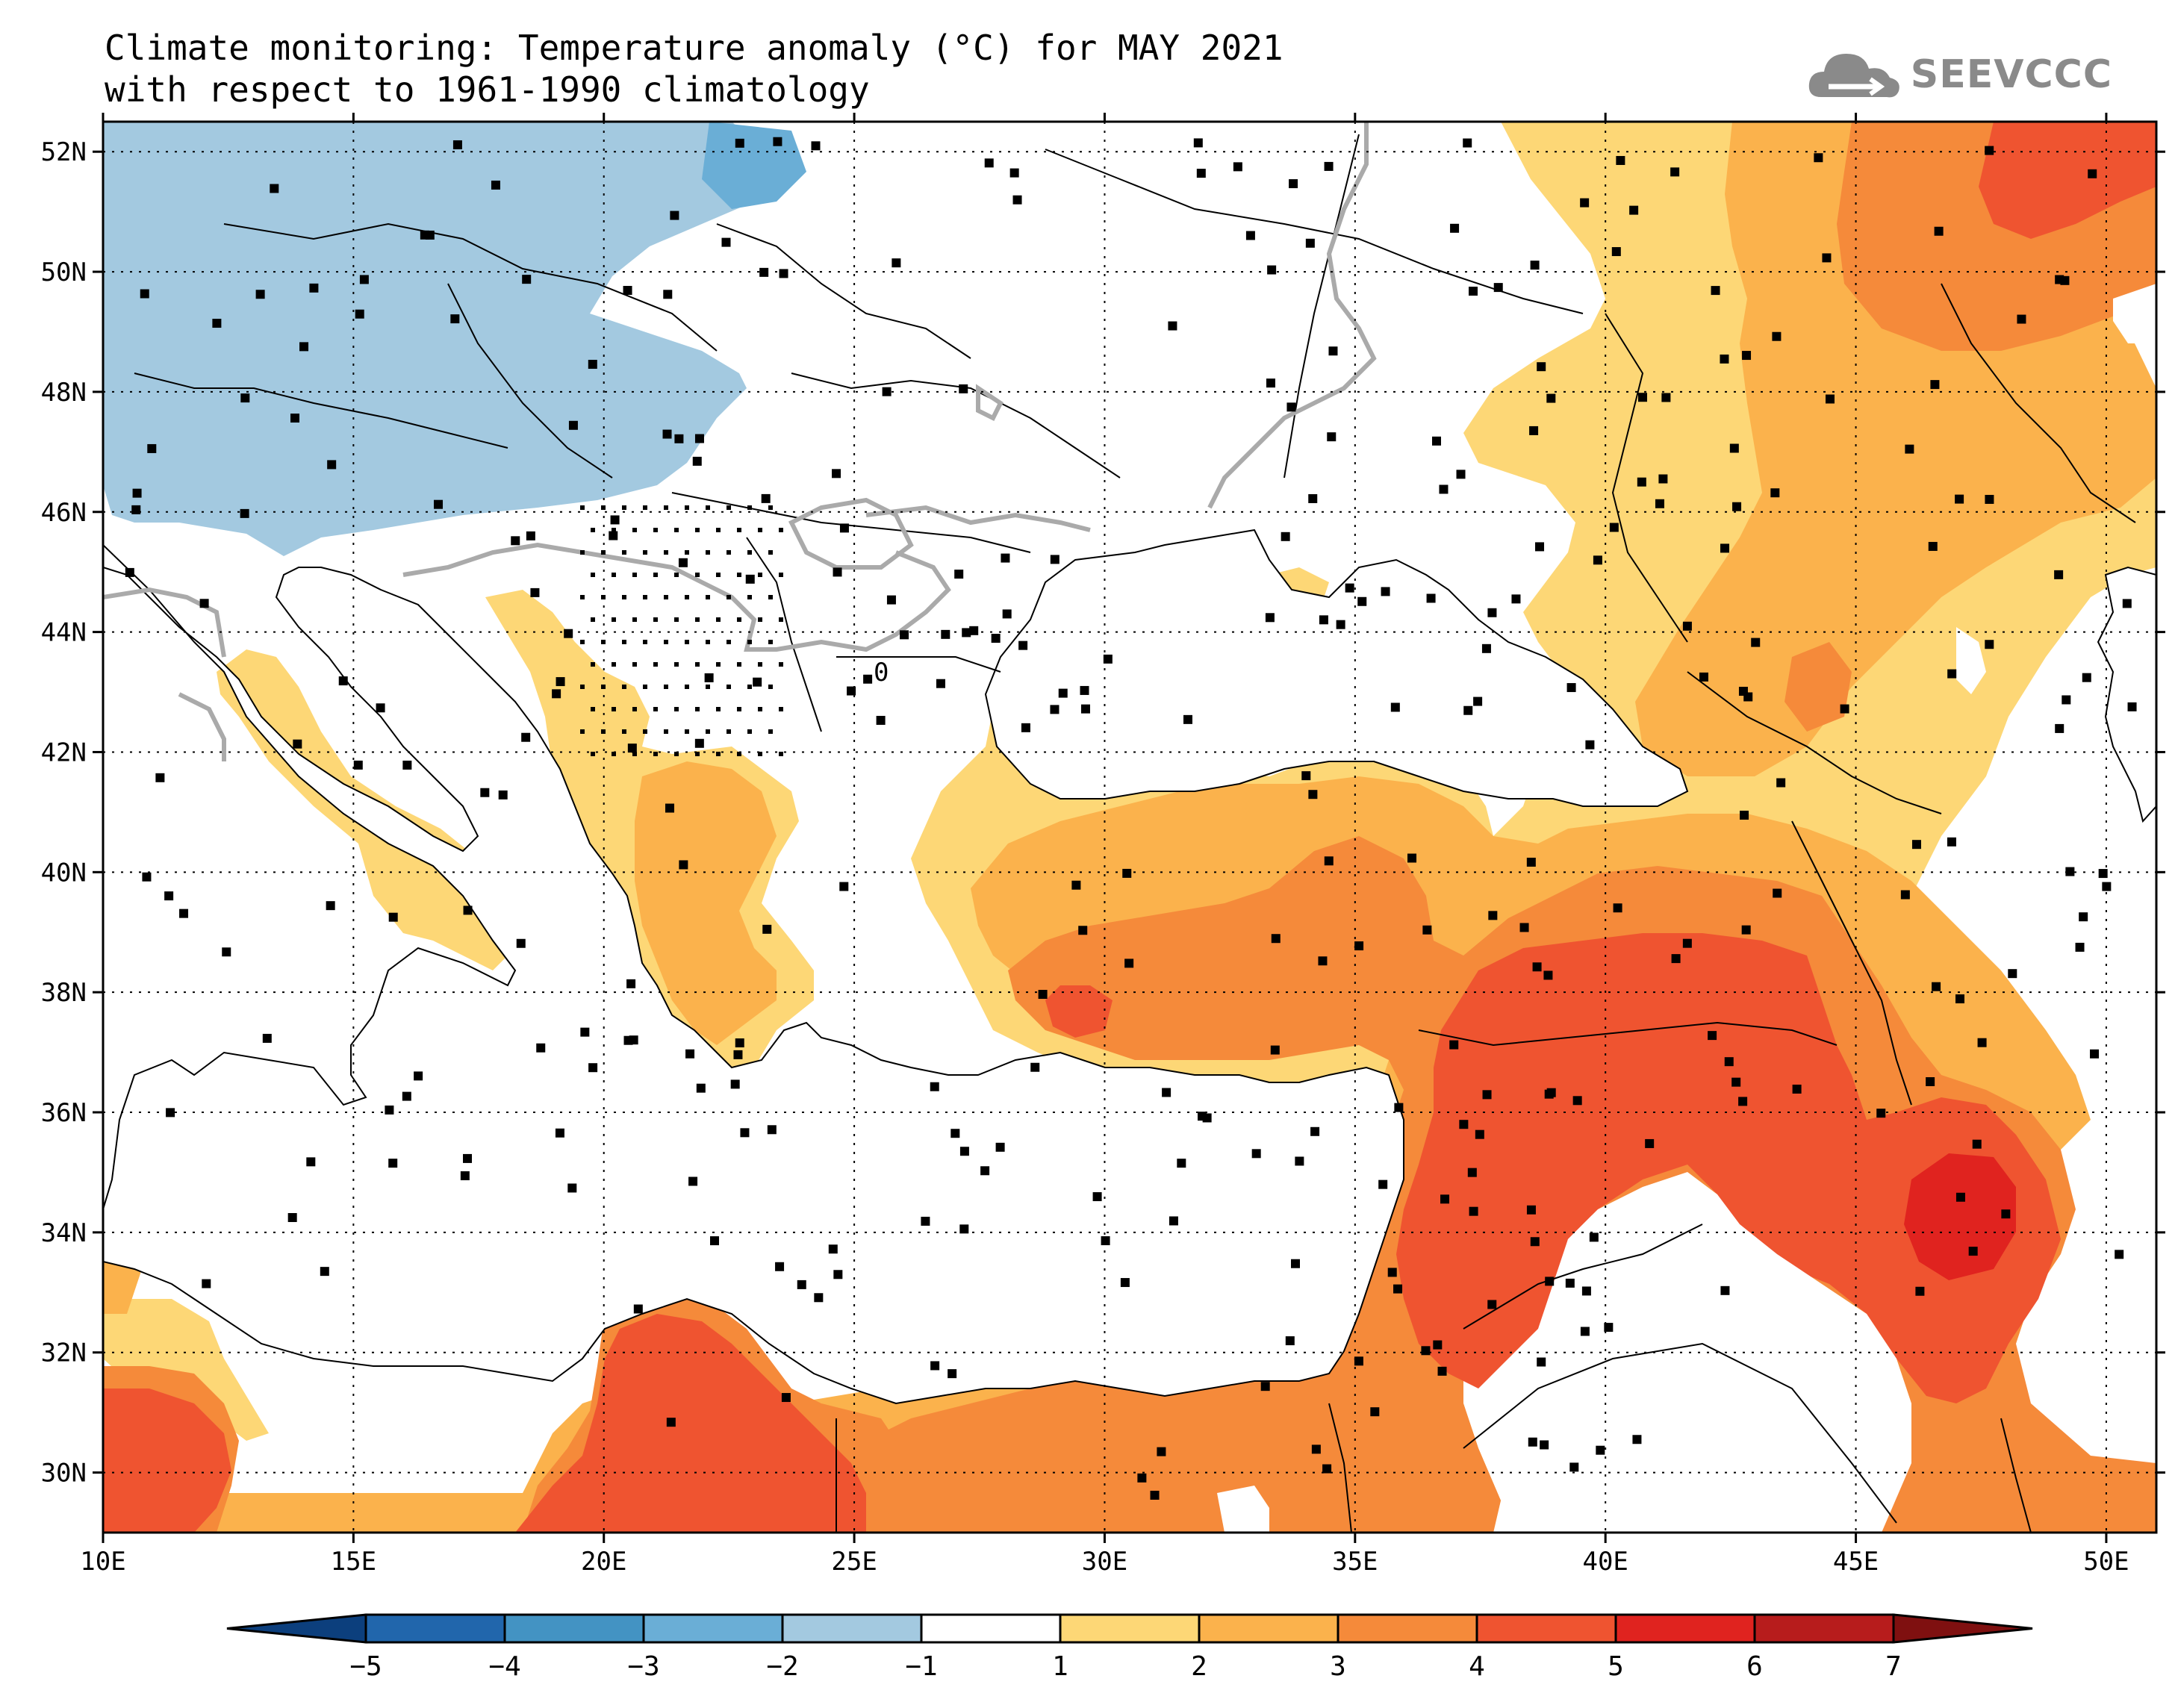 The image size is (2175, 1708). Describe the element at coordinates (852, 1628) in the screenshot. I see `colorbar-segment` at that location.